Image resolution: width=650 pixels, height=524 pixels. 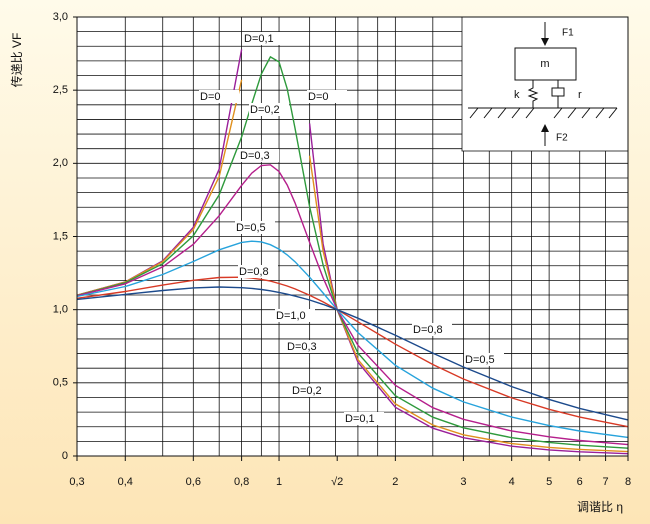 What do you see at coordinates (60, 310) in the screenshot?
I see `y-tick-label: 1,0` at bounding box center [60, 310].